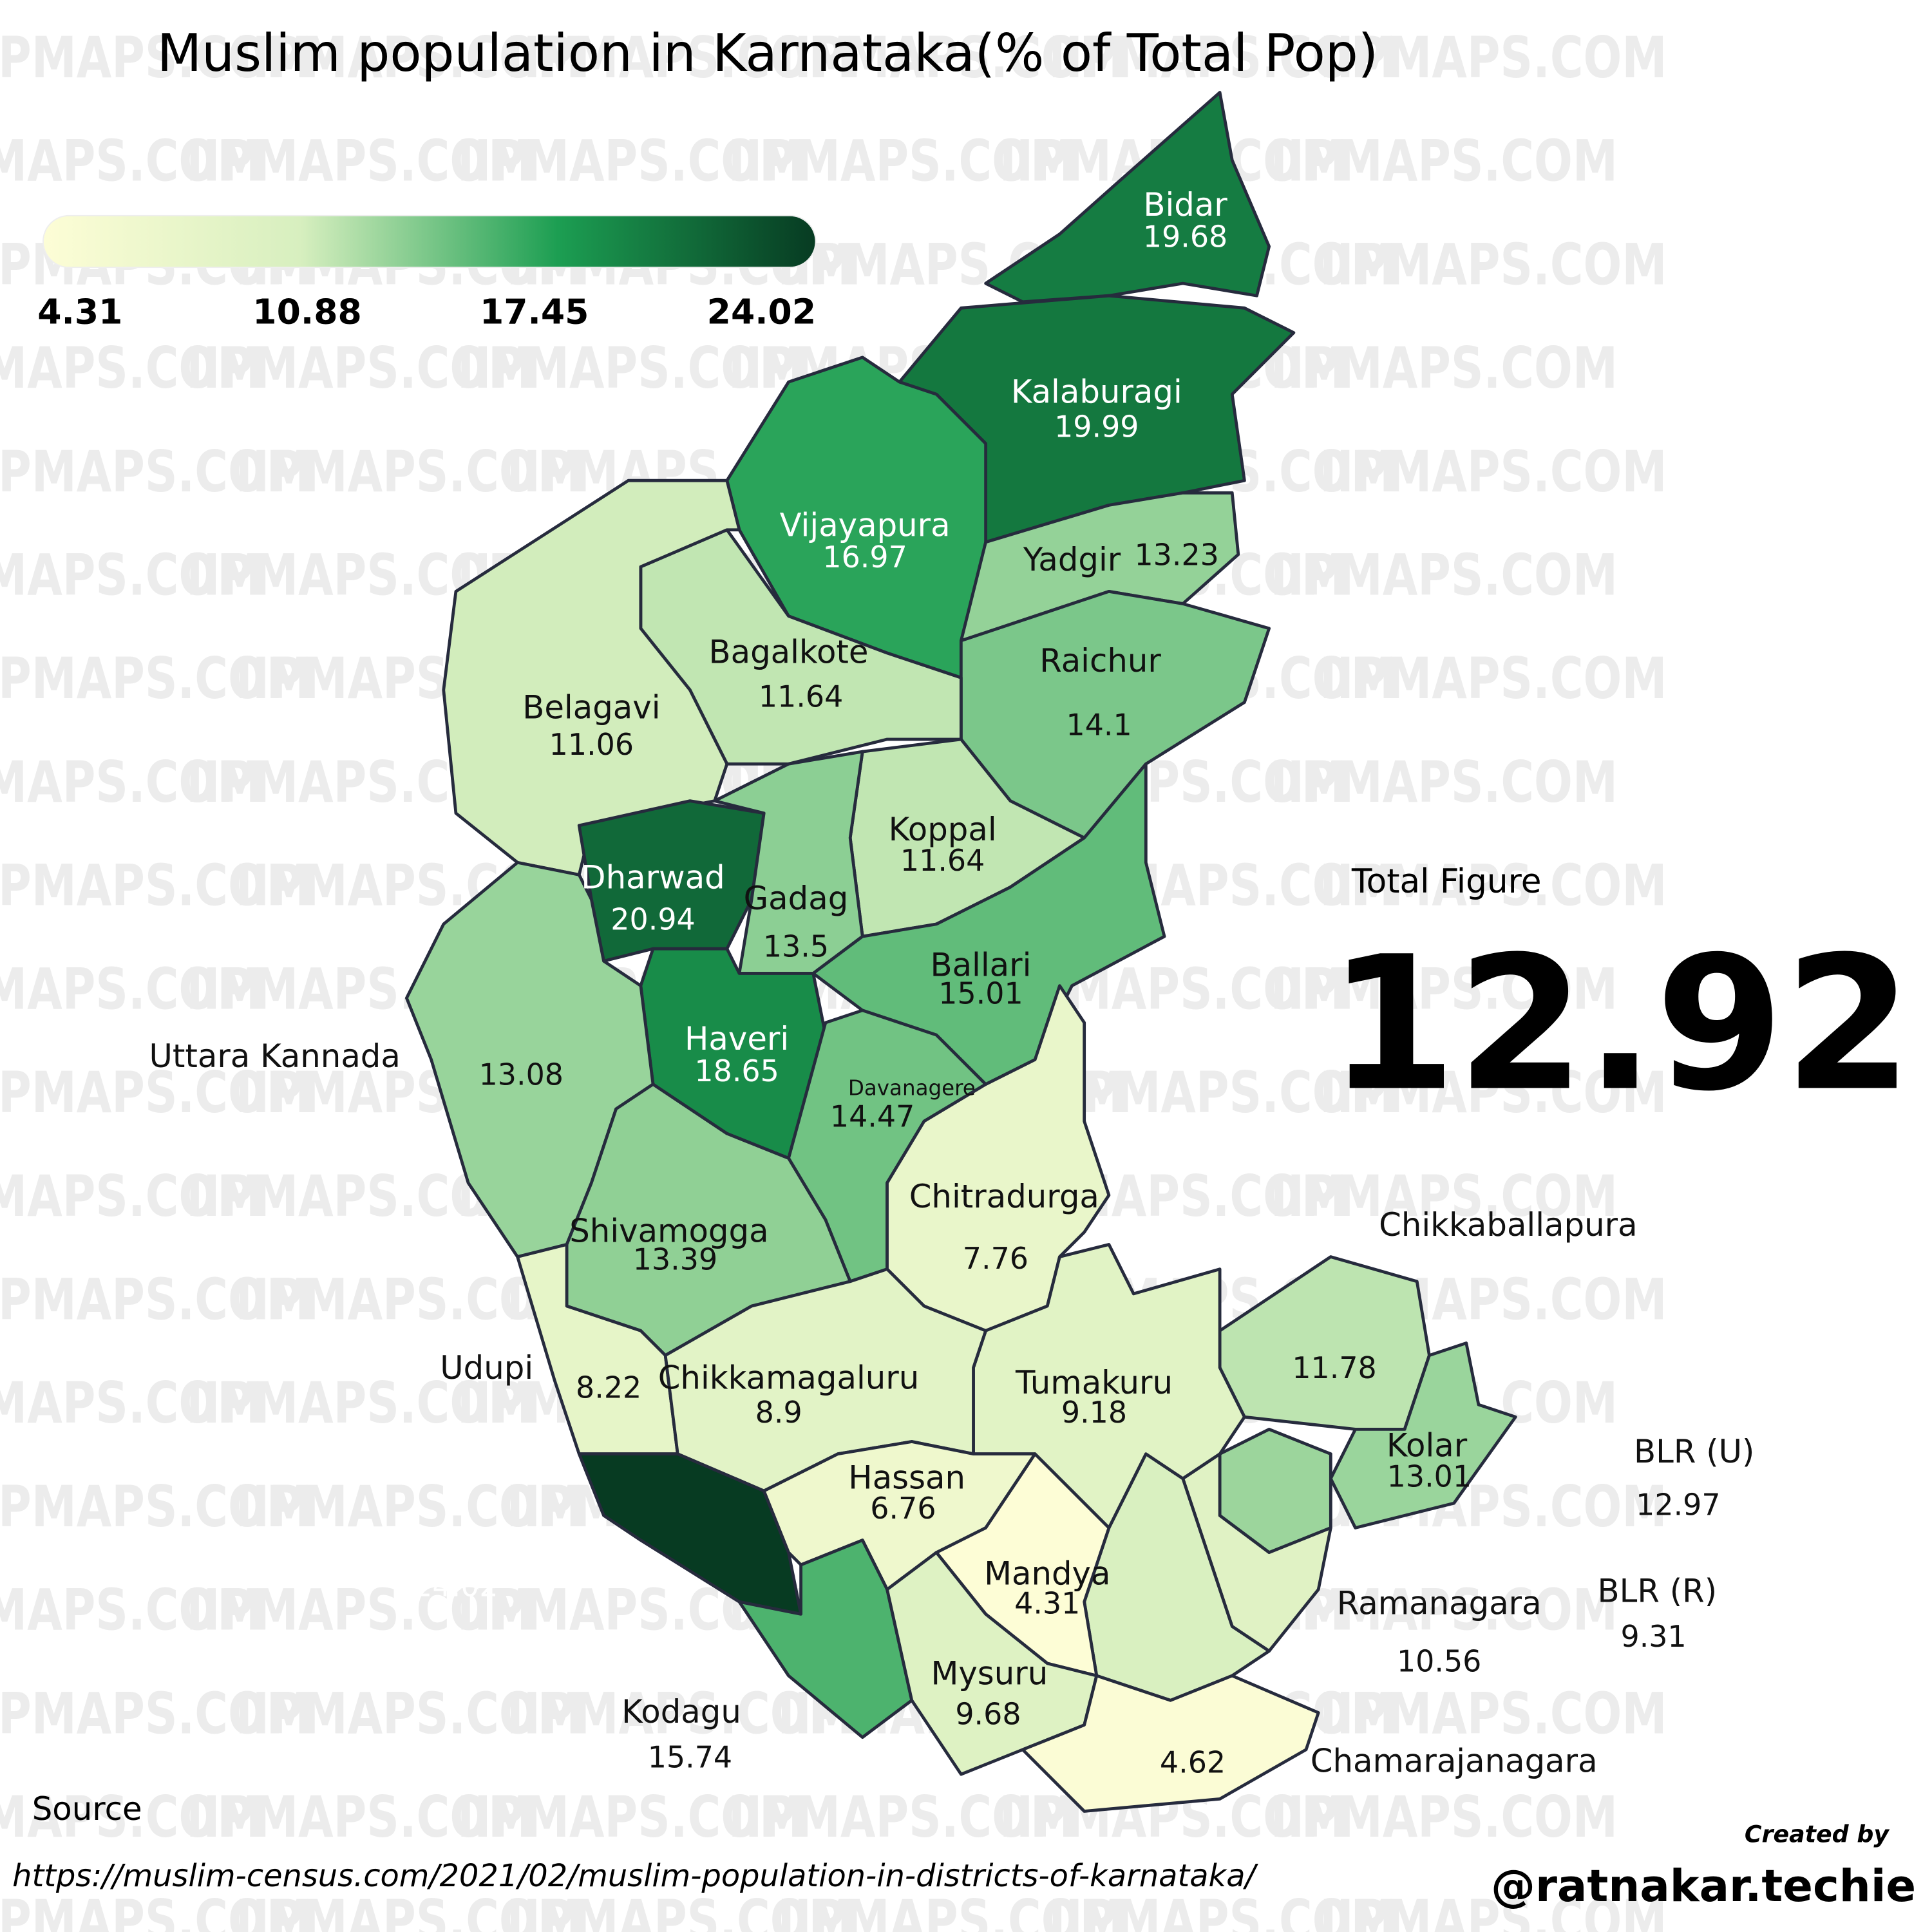 Image resolution: width=1932 pixels, height=1932 pixels. What do you see at coordinates (1428, 1446) in the screenshot?
I see `district-name: Kolar` at bounding box center [1428, 1446].